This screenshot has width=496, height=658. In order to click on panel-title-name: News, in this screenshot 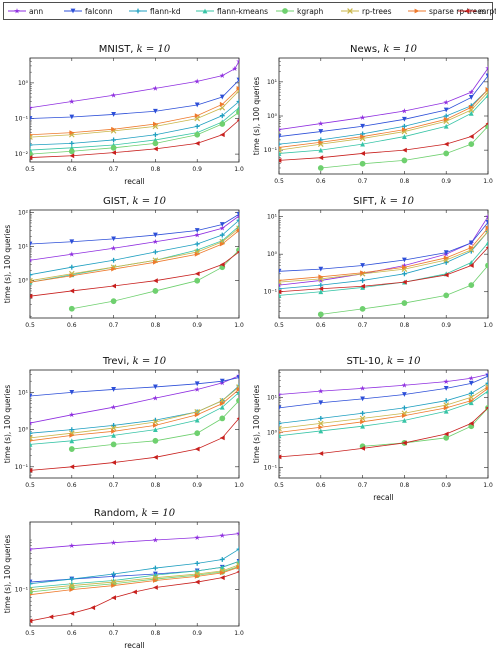, I will do `click(366, 49)`.